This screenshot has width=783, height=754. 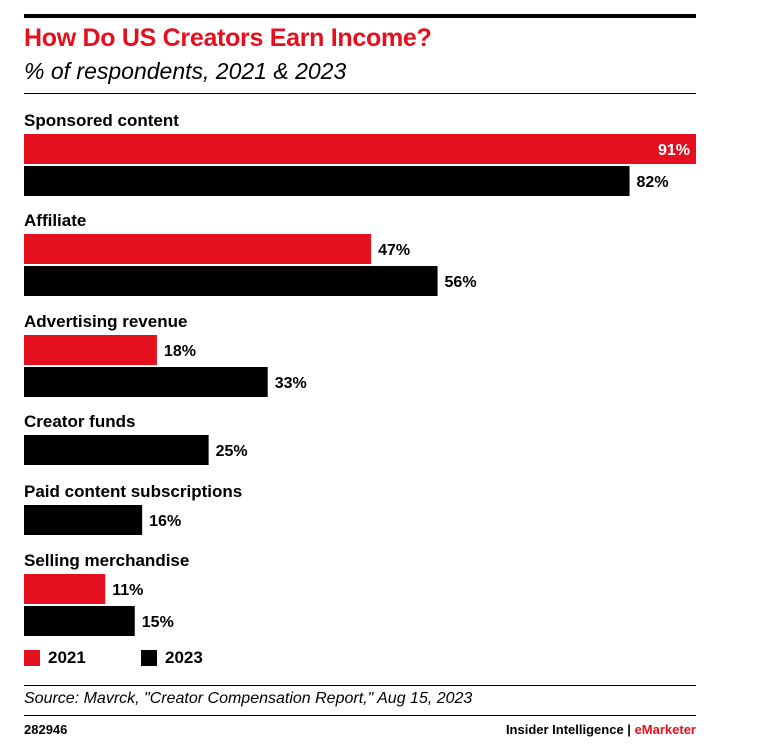 I want to click on value-label-affiliate-2023: 56%, so click(x=461, y=282).